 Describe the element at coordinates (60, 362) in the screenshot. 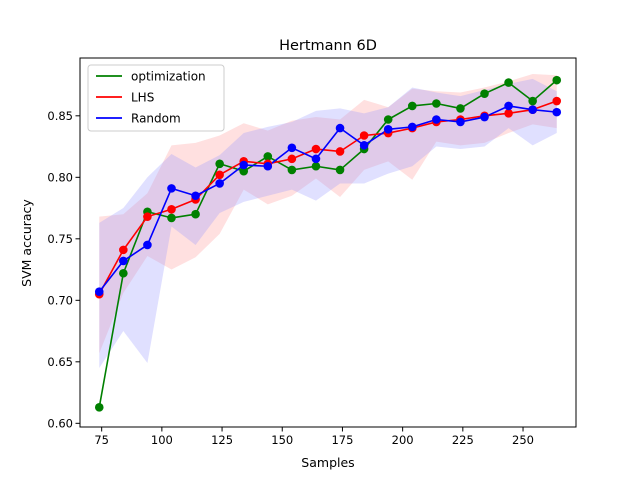

I see `y-tick-label: 0.65` at that location.